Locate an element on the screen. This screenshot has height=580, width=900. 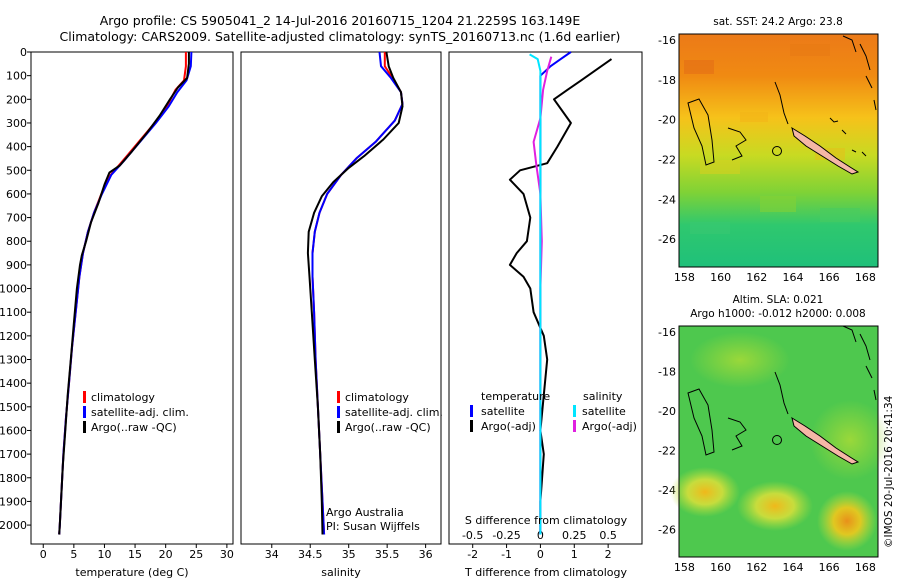
legend-swatch-climatology is located at coordinates (84, 397).